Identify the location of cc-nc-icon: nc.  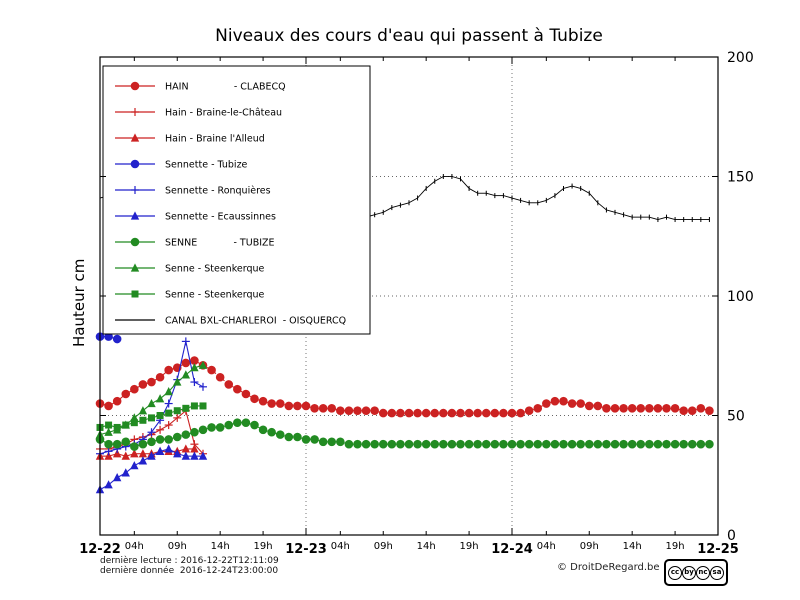
(703, 572).